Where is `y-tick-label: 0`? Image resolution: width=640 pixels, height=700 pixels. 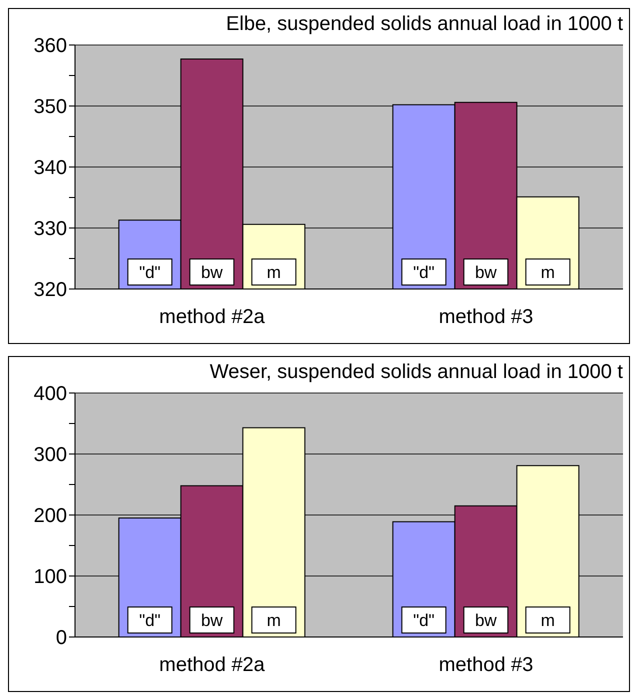 y-tick-label: 0 is located at coordinates (61, 638).